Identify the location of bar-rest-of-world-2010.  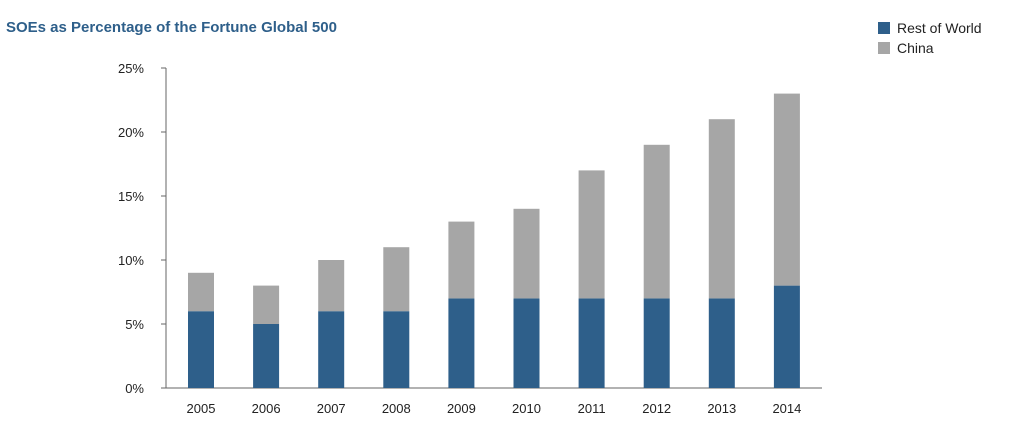
(526, 343).